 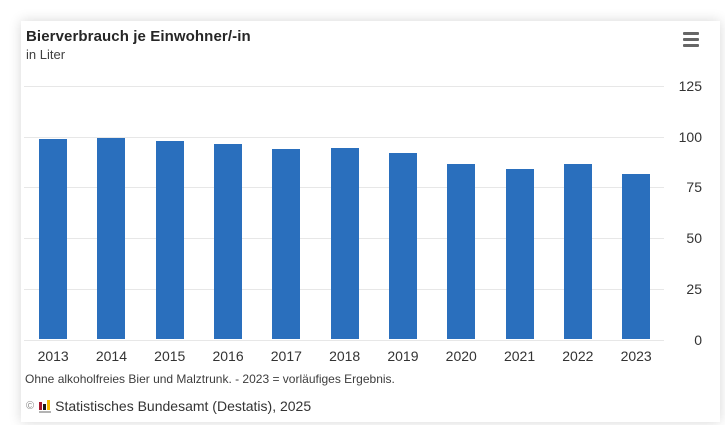 What do you see at coordinates (286, 356) in the screenshot?
I see `x-tick-label-2017: 2017` at bounding box center [286, 356].